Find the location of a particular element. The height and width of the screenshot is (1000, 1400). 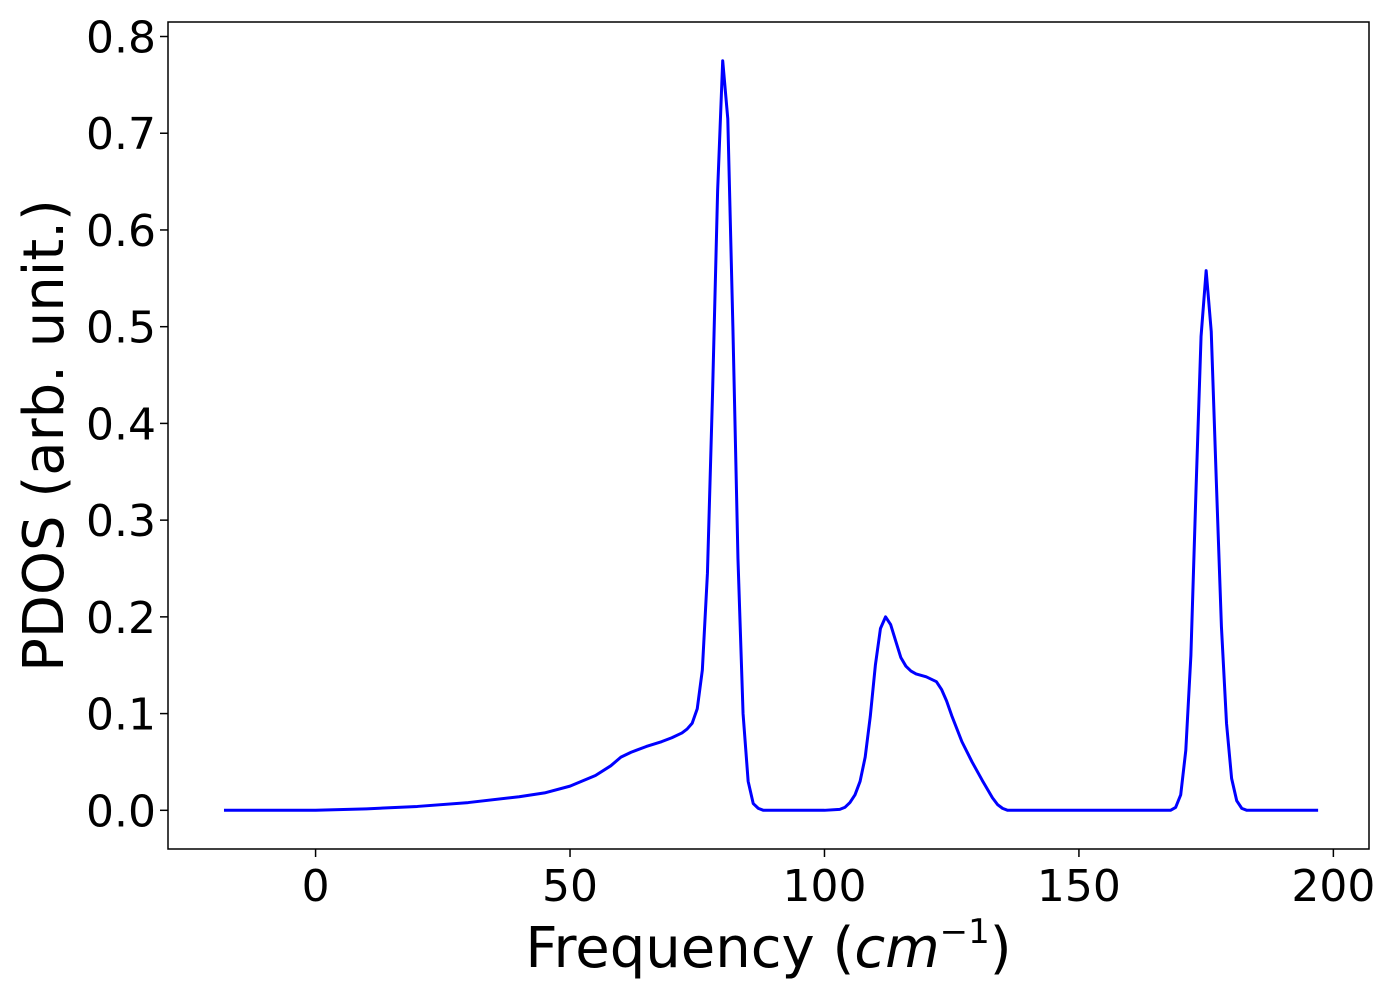

y-tick-label: 0.2 is located at coordinates (121, 618).